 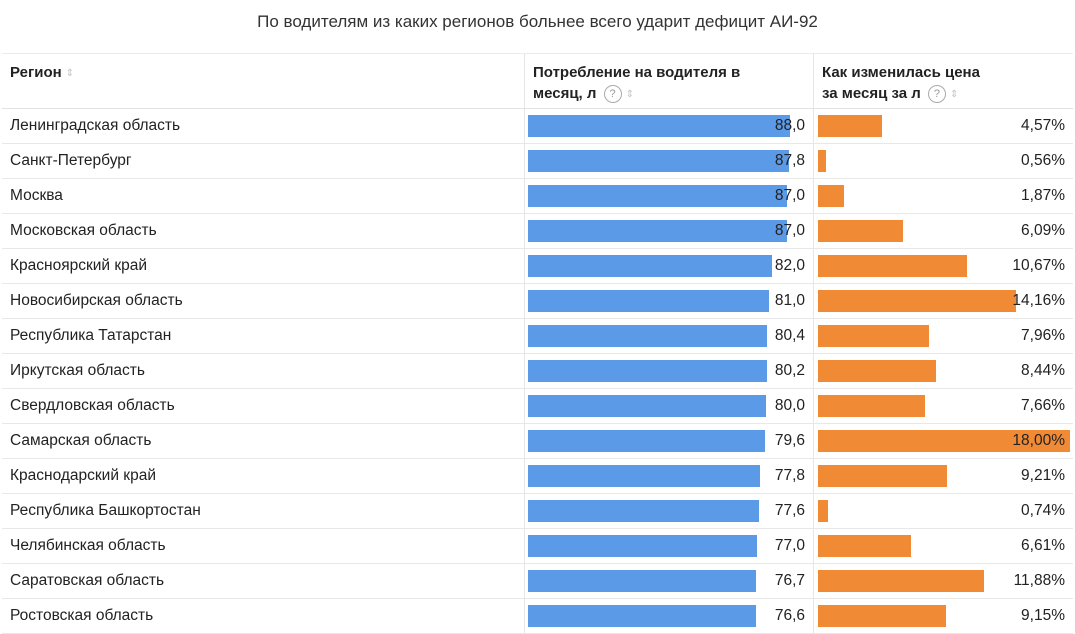 What do you see at coordinates (943, 371) in the screenshot?
I see `price-change-cell: 8,44%` at bounding box center [943, 371].